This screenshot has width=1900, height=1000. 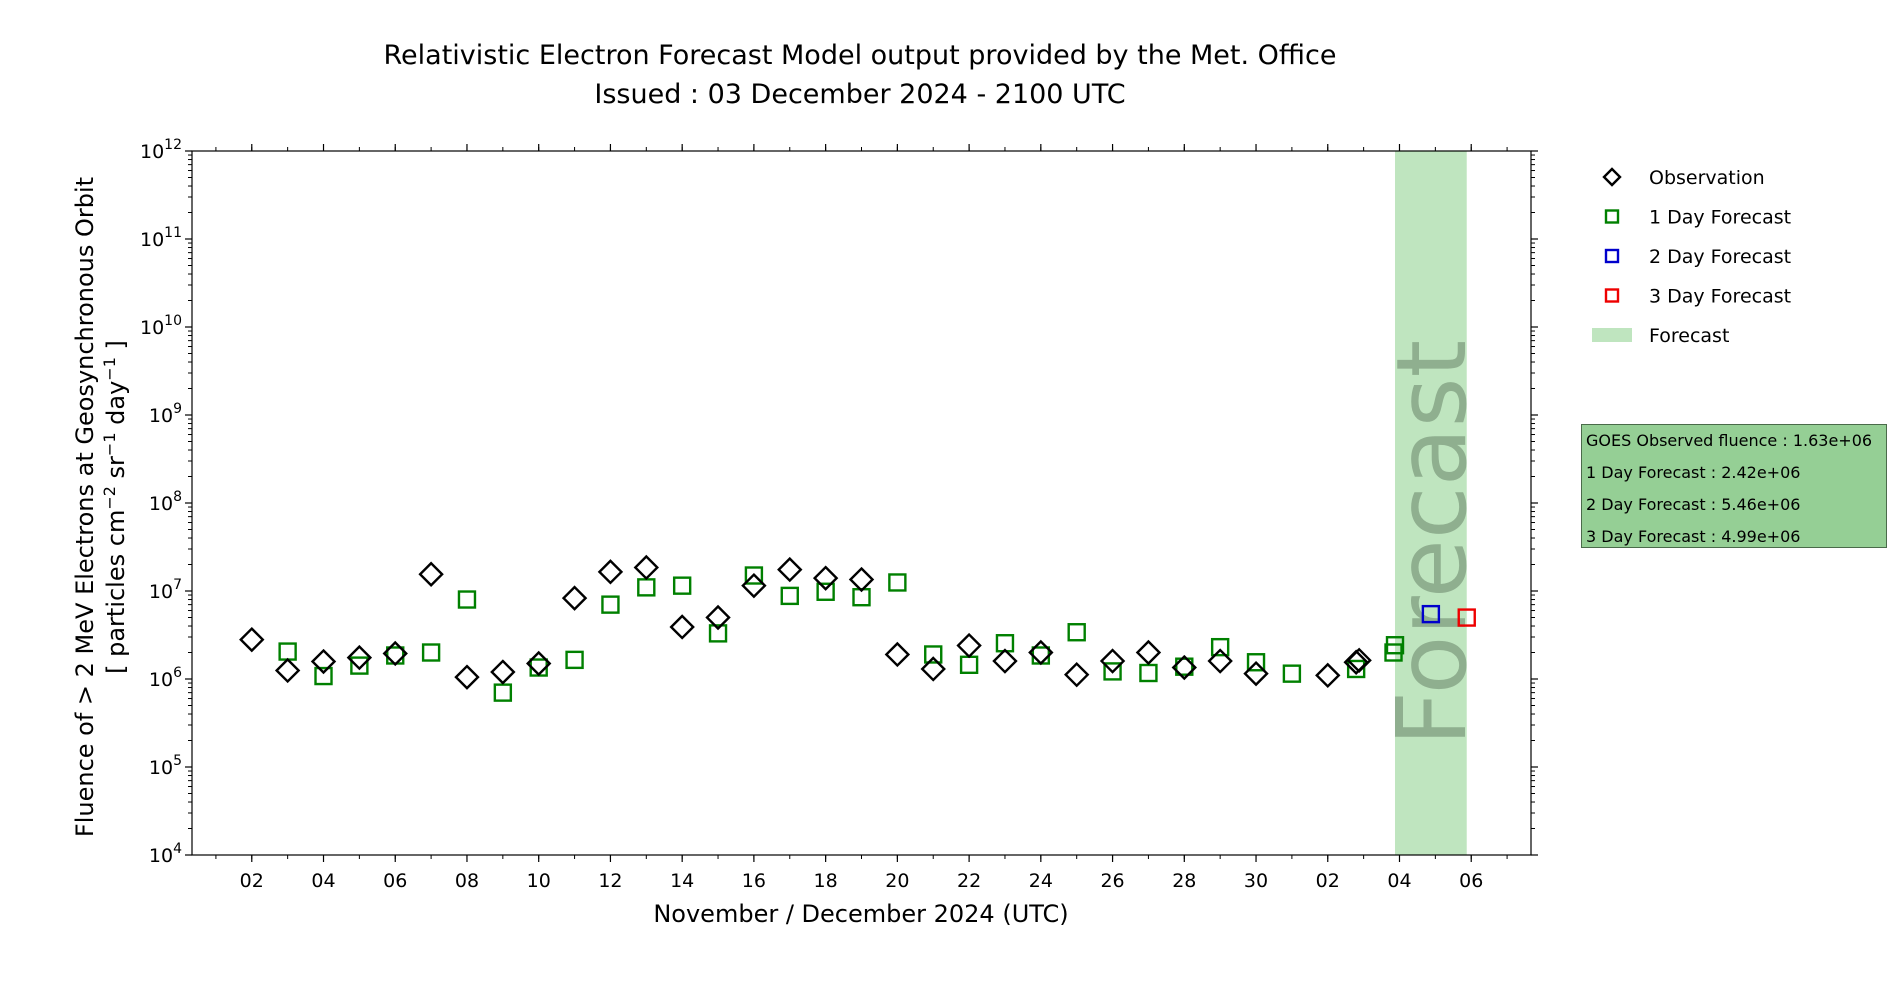 What do you see at coordinates (610, 881) in the screenshot?
I see `x-tick-label: 12` at bounding box center [610, 881].